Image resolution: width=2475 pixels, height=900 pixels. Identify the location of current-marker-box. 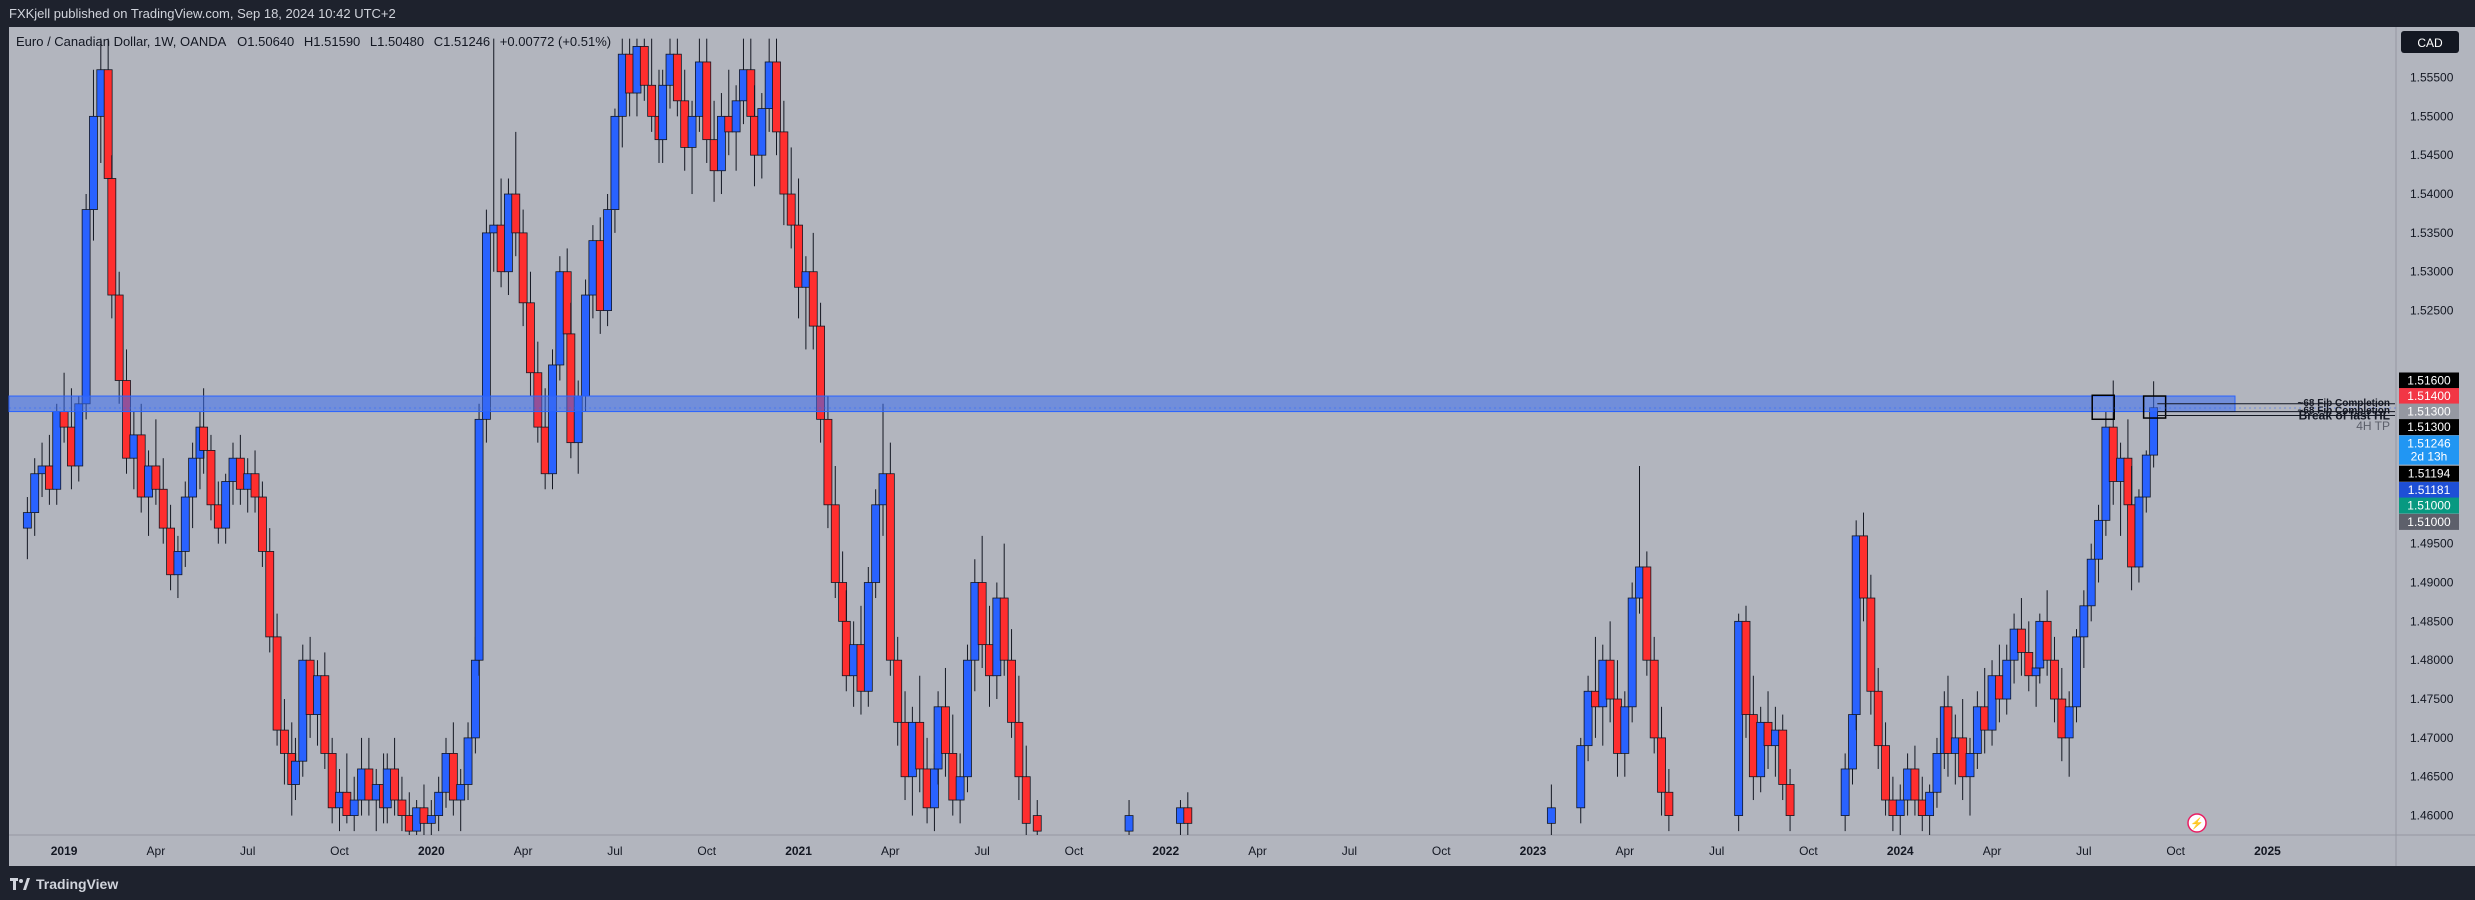
(2154, 407).